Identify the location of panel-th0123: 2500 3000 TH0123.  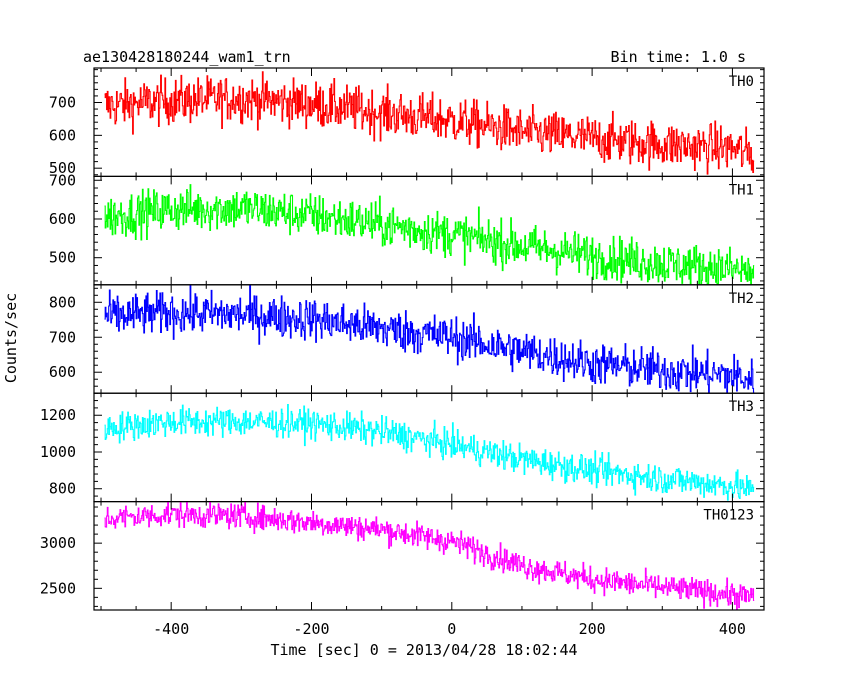
(402, 556).